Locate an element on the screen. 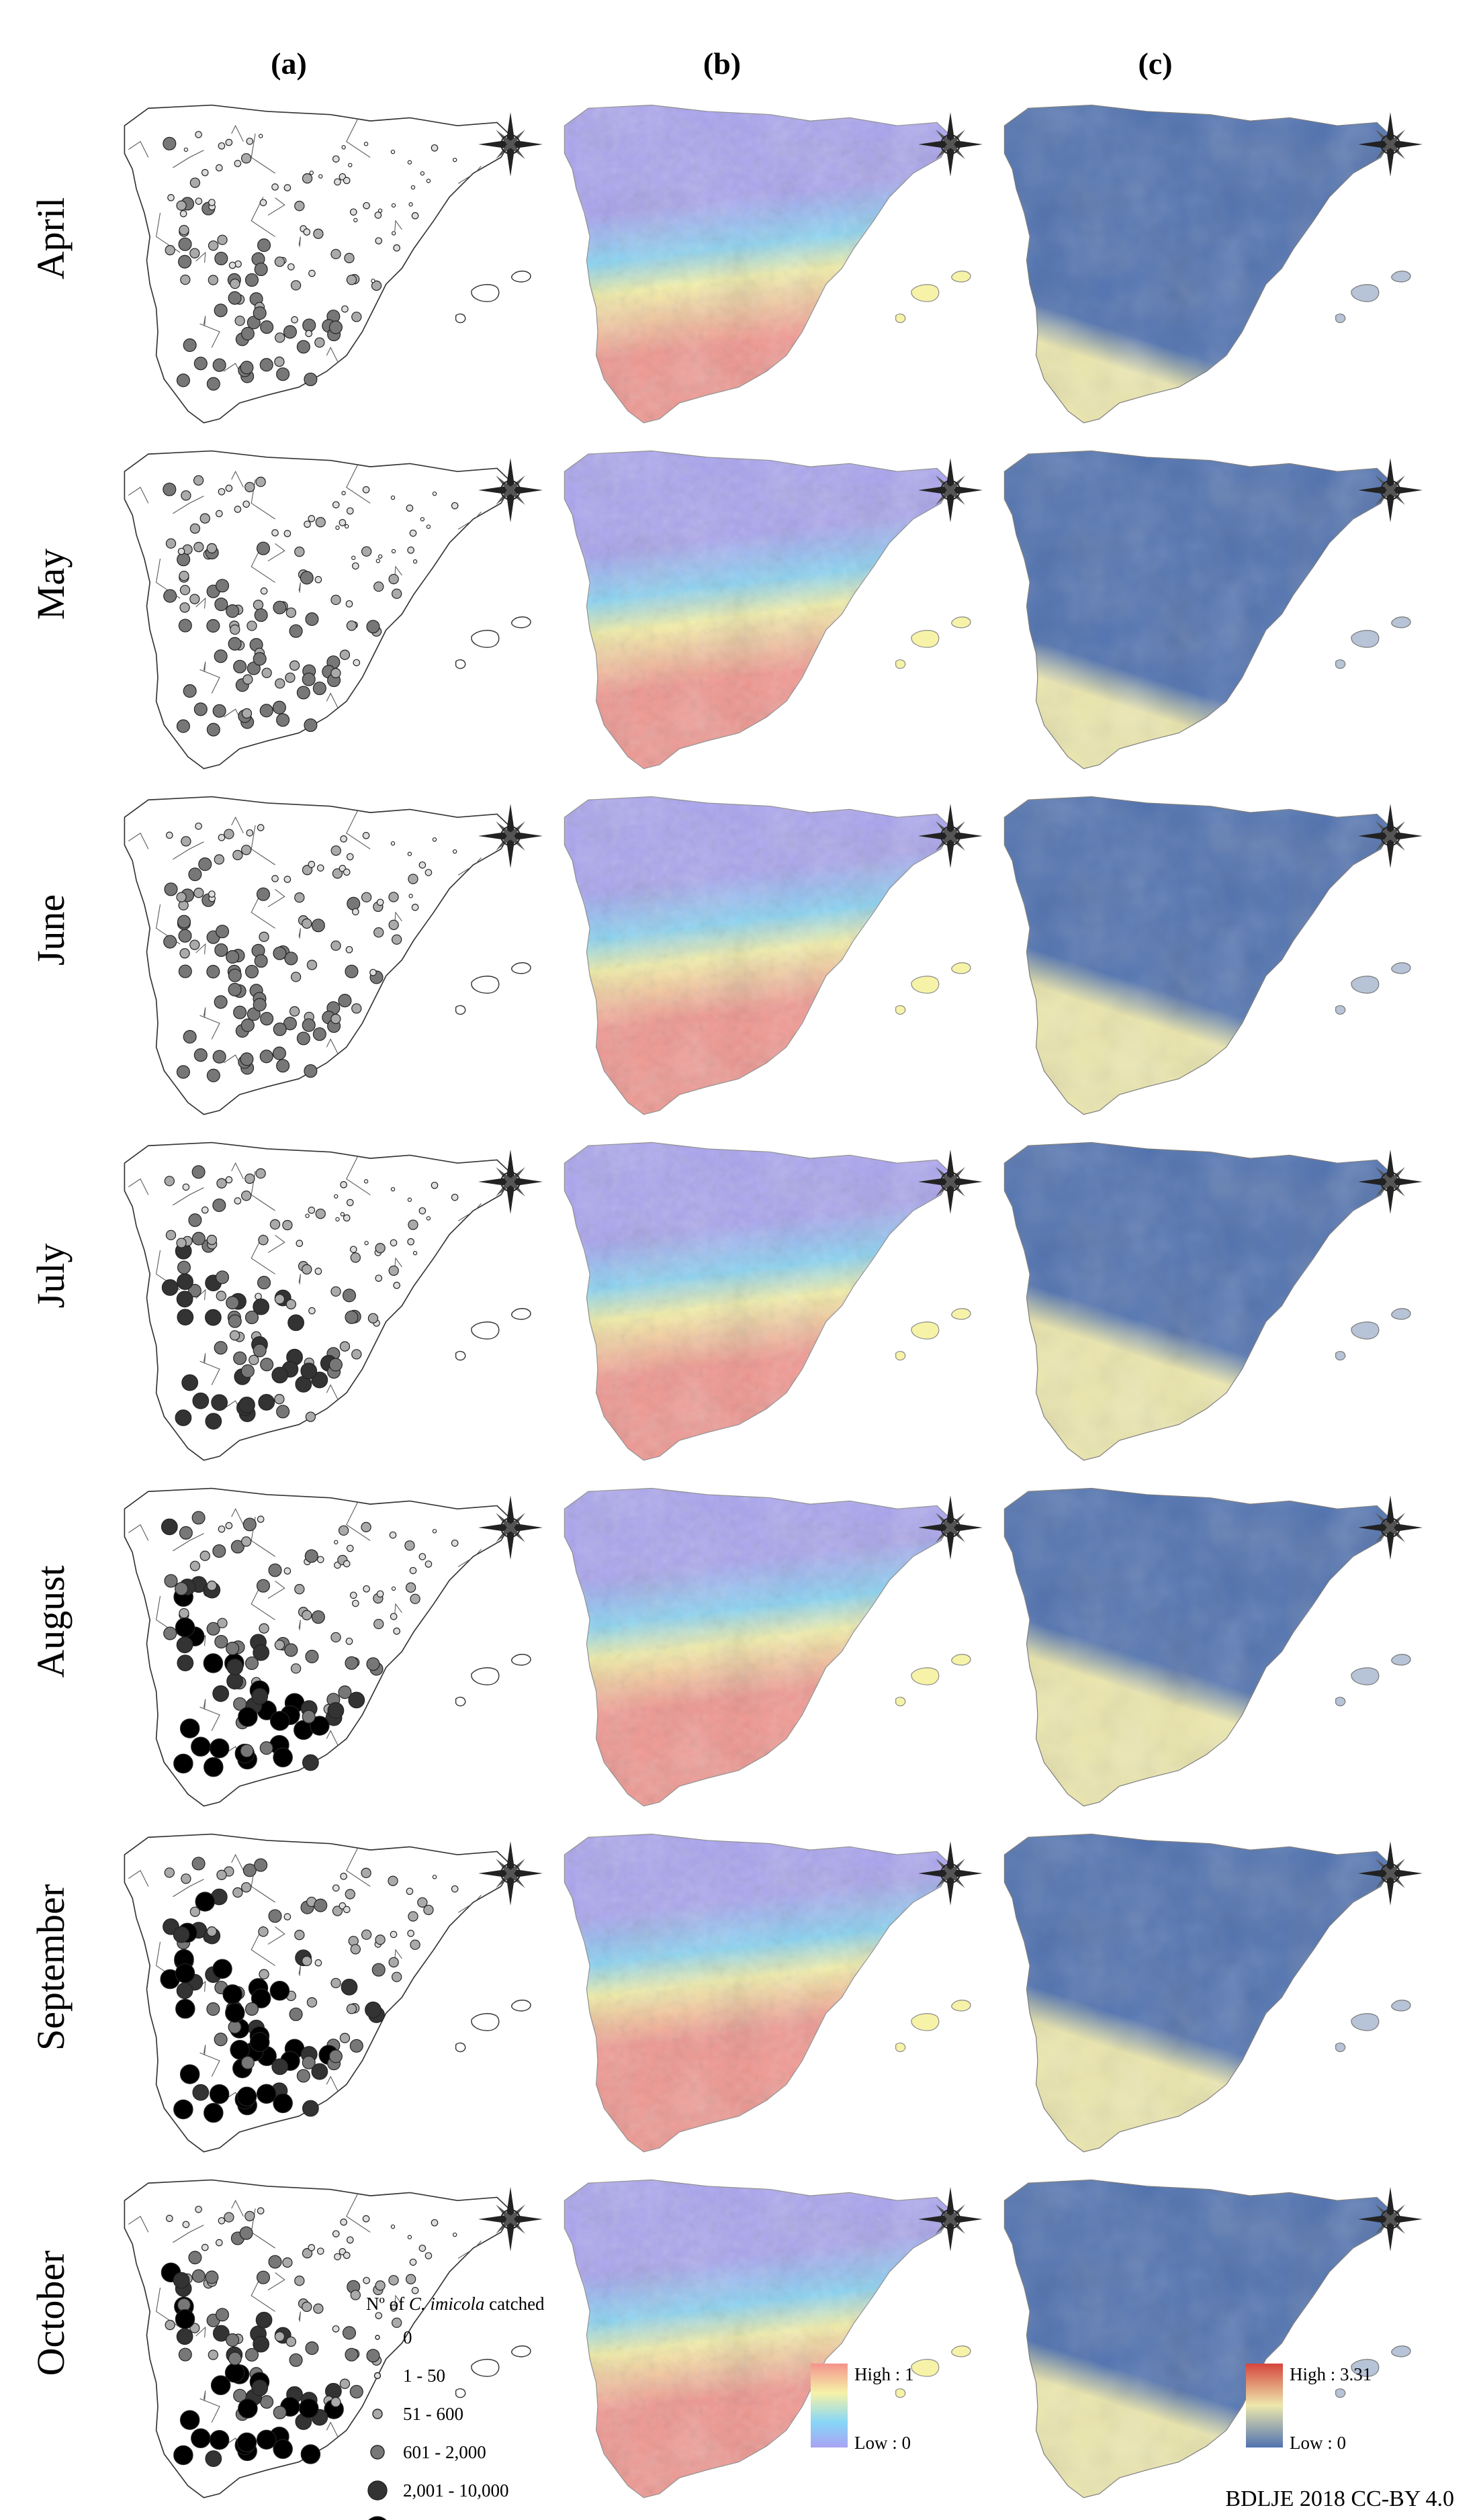  suitability-map-october is located at coordinates (768, 2339).